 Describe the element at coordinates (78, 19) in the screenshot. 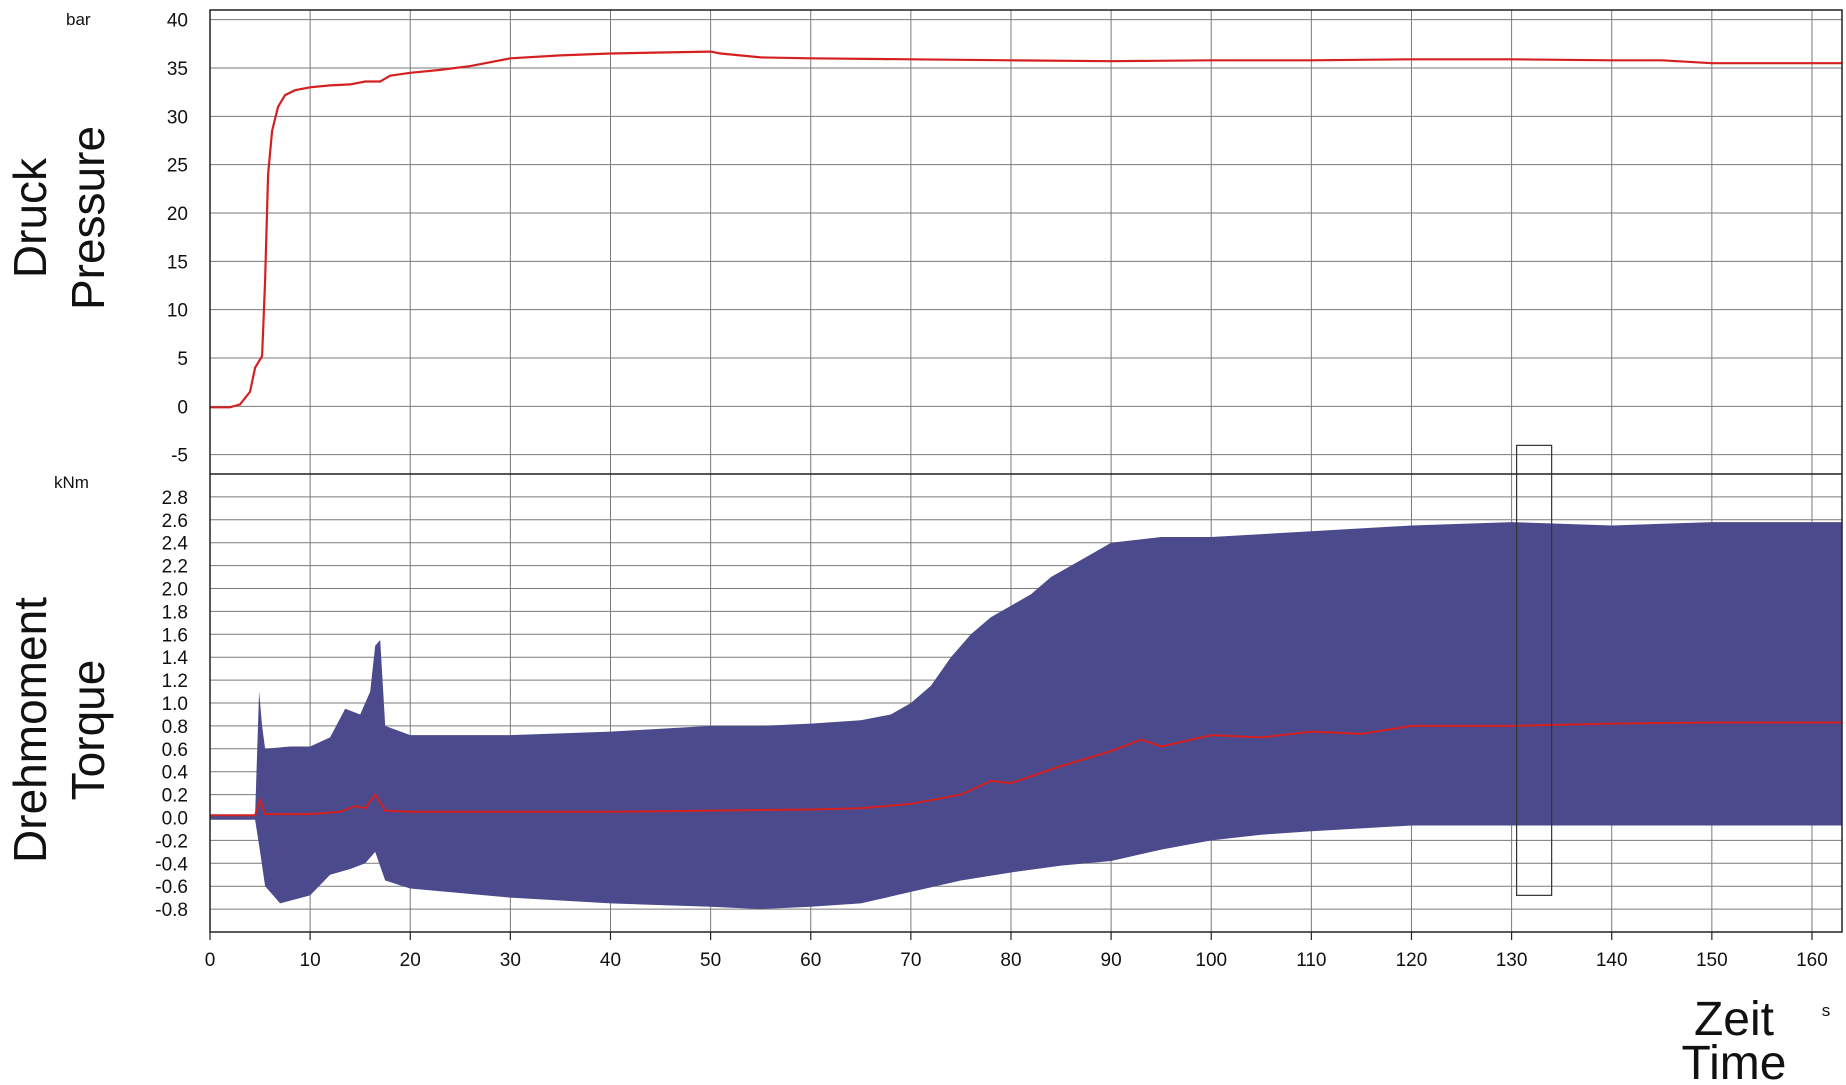

I see `pressure-unit-label: bar` at that location.